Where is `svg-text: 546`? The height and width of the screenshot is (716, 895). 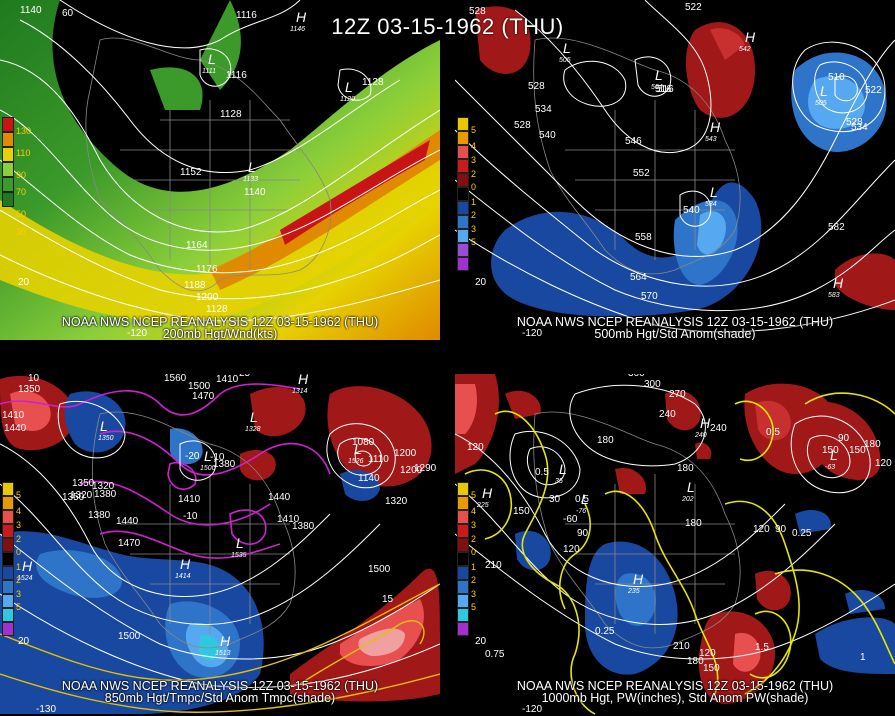
svg-text: 546 is located at coordinates (633, 141).